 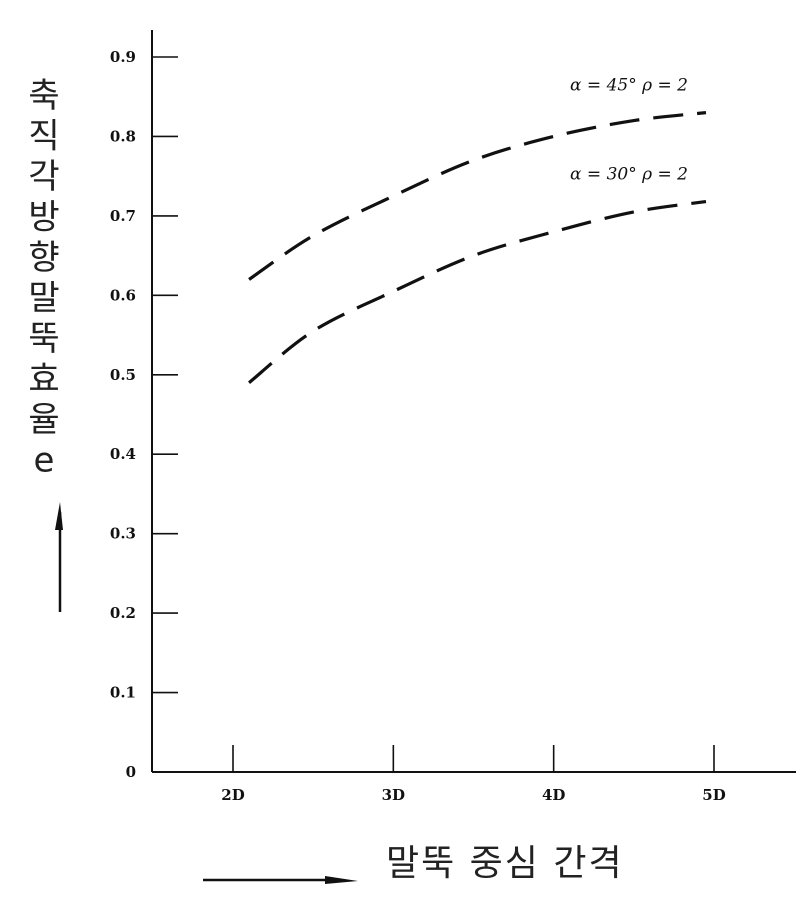 I want to click on x-tick-label: 2D, so click(x=232, y=795).